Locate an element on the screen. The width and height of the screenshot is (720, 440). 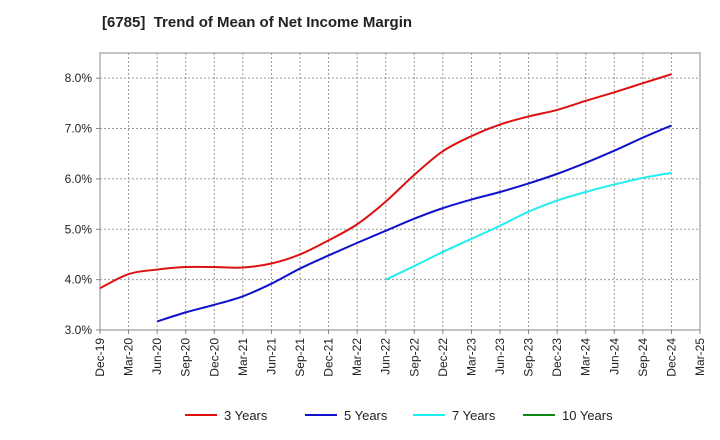
x-tick-label: Dec-19 is located at coordinates (100, 357).